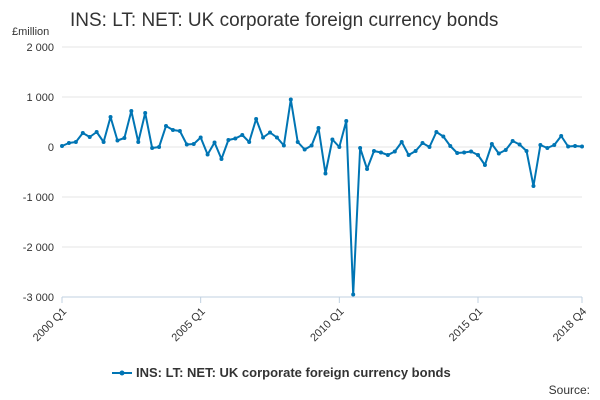  Describe the element at coordinates (122, 373) in the screenshot. I see `legend-marker` at that location.